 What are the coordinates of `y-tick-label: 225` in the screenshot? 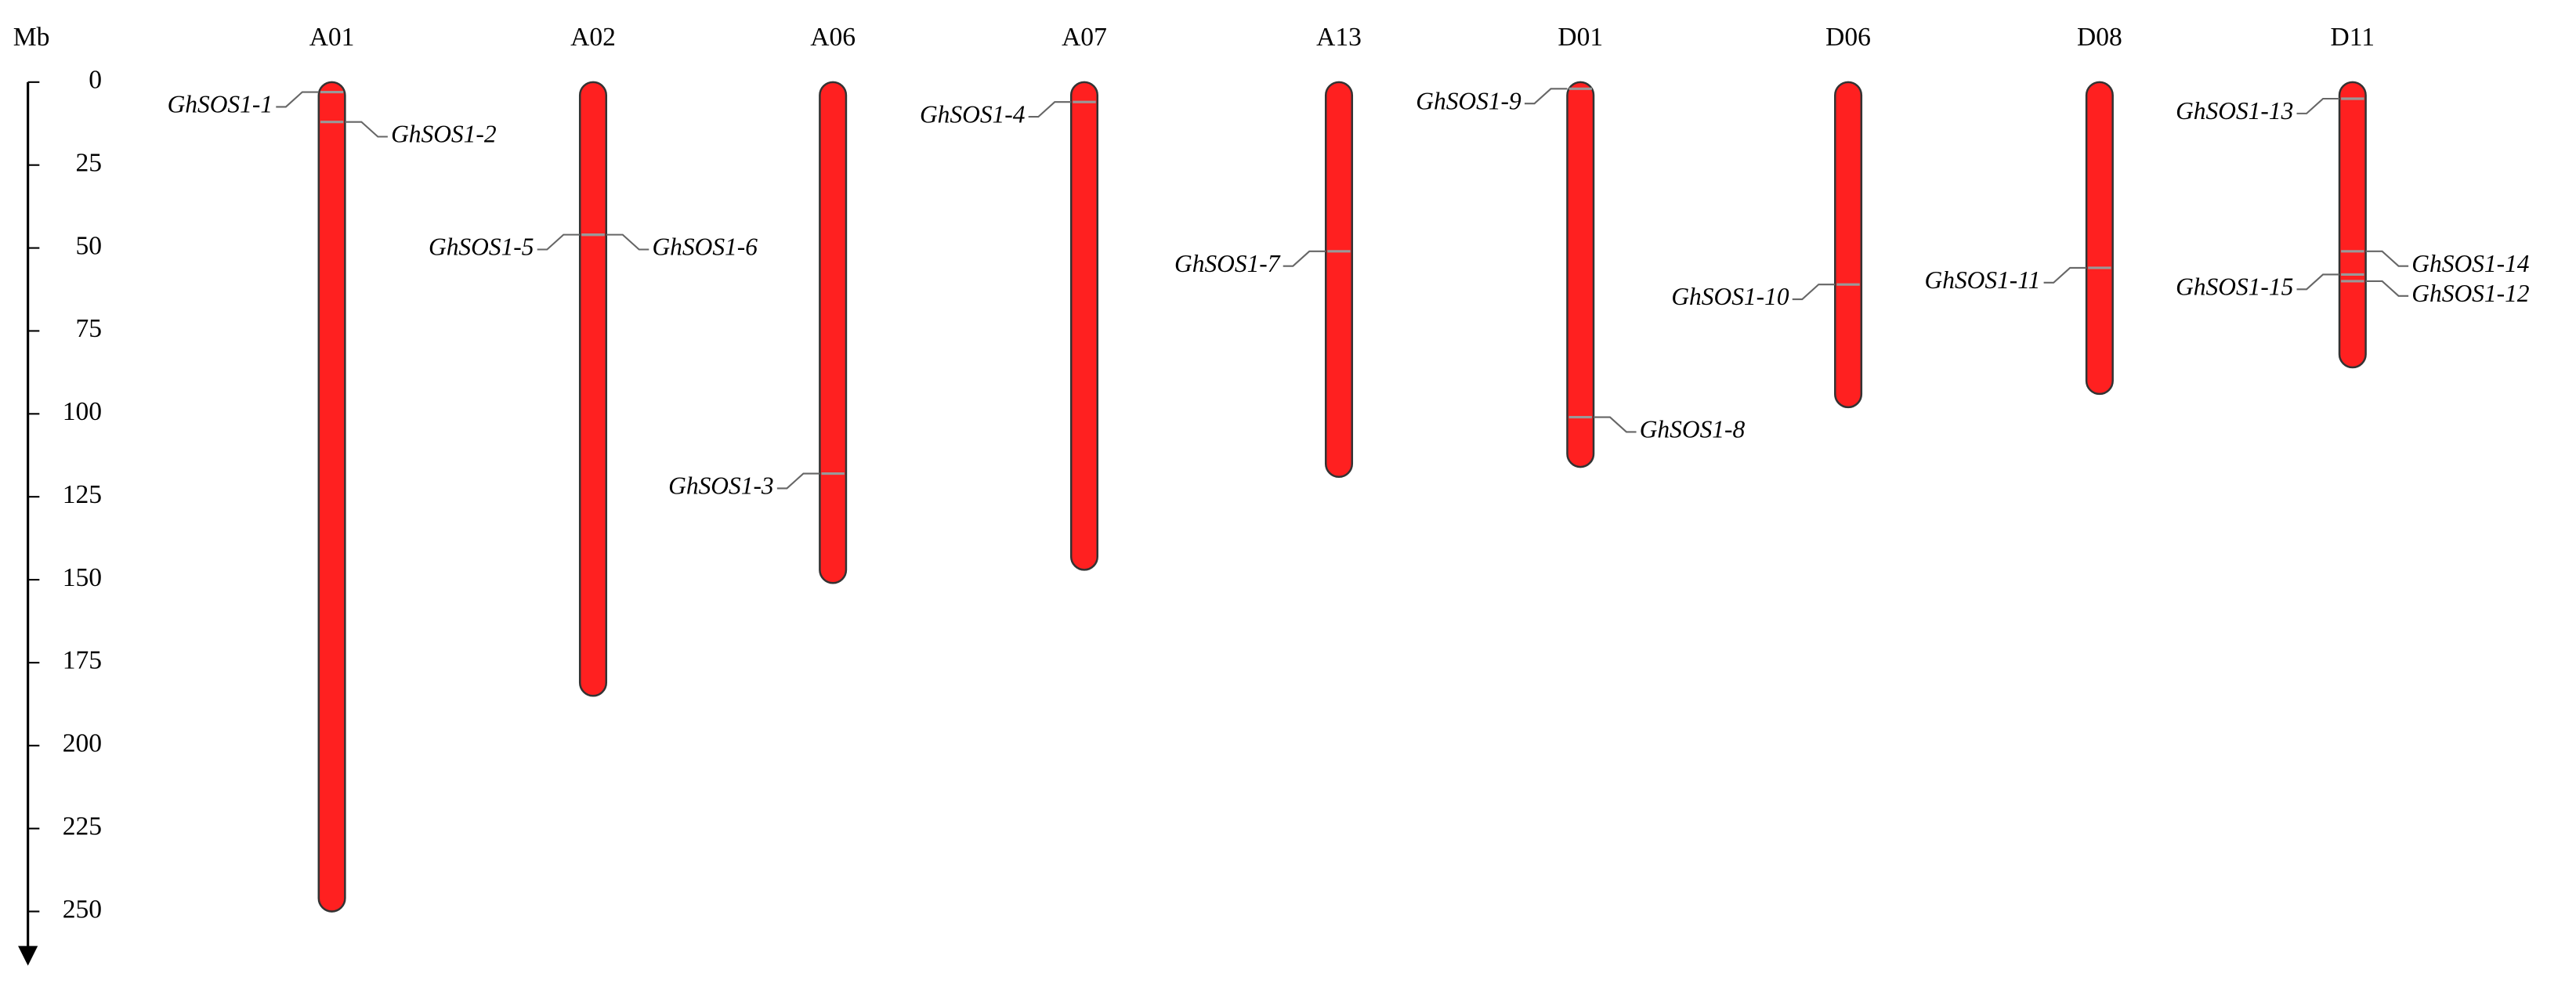 It's located at (83, 827).